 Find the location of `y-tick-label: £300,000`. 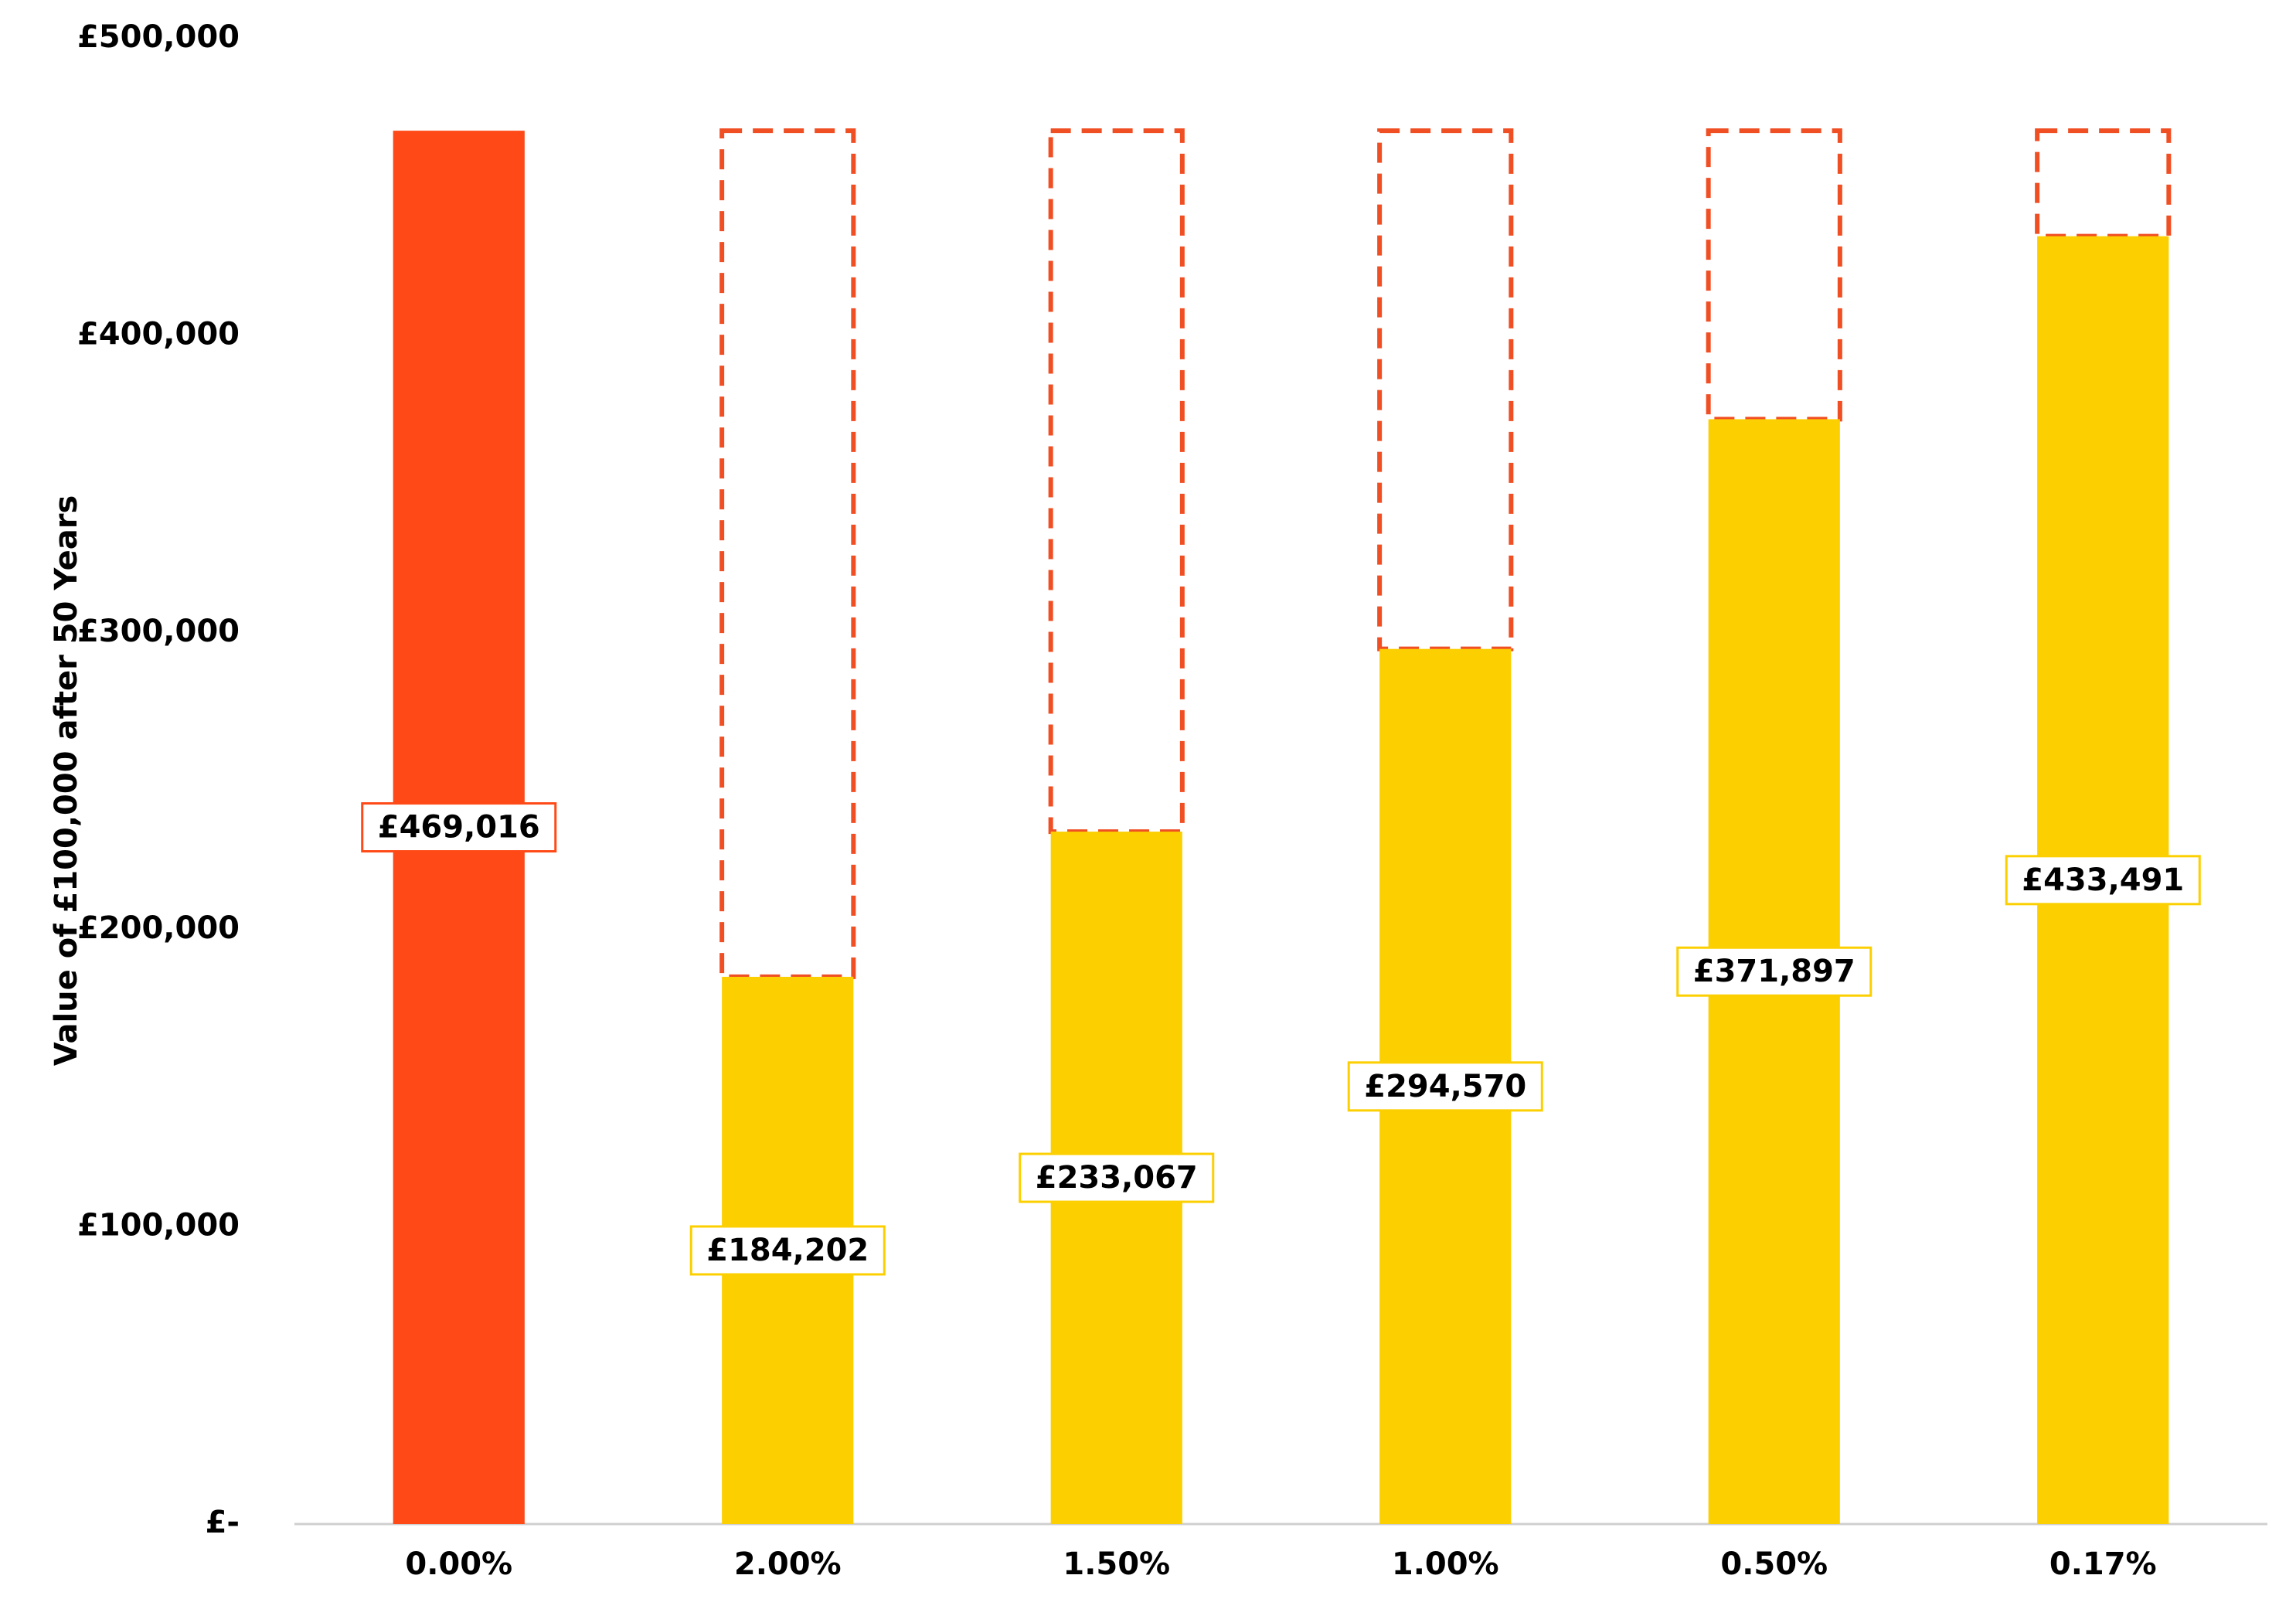

y-tick-label: £300,000 is located at coordinates (159, 631).